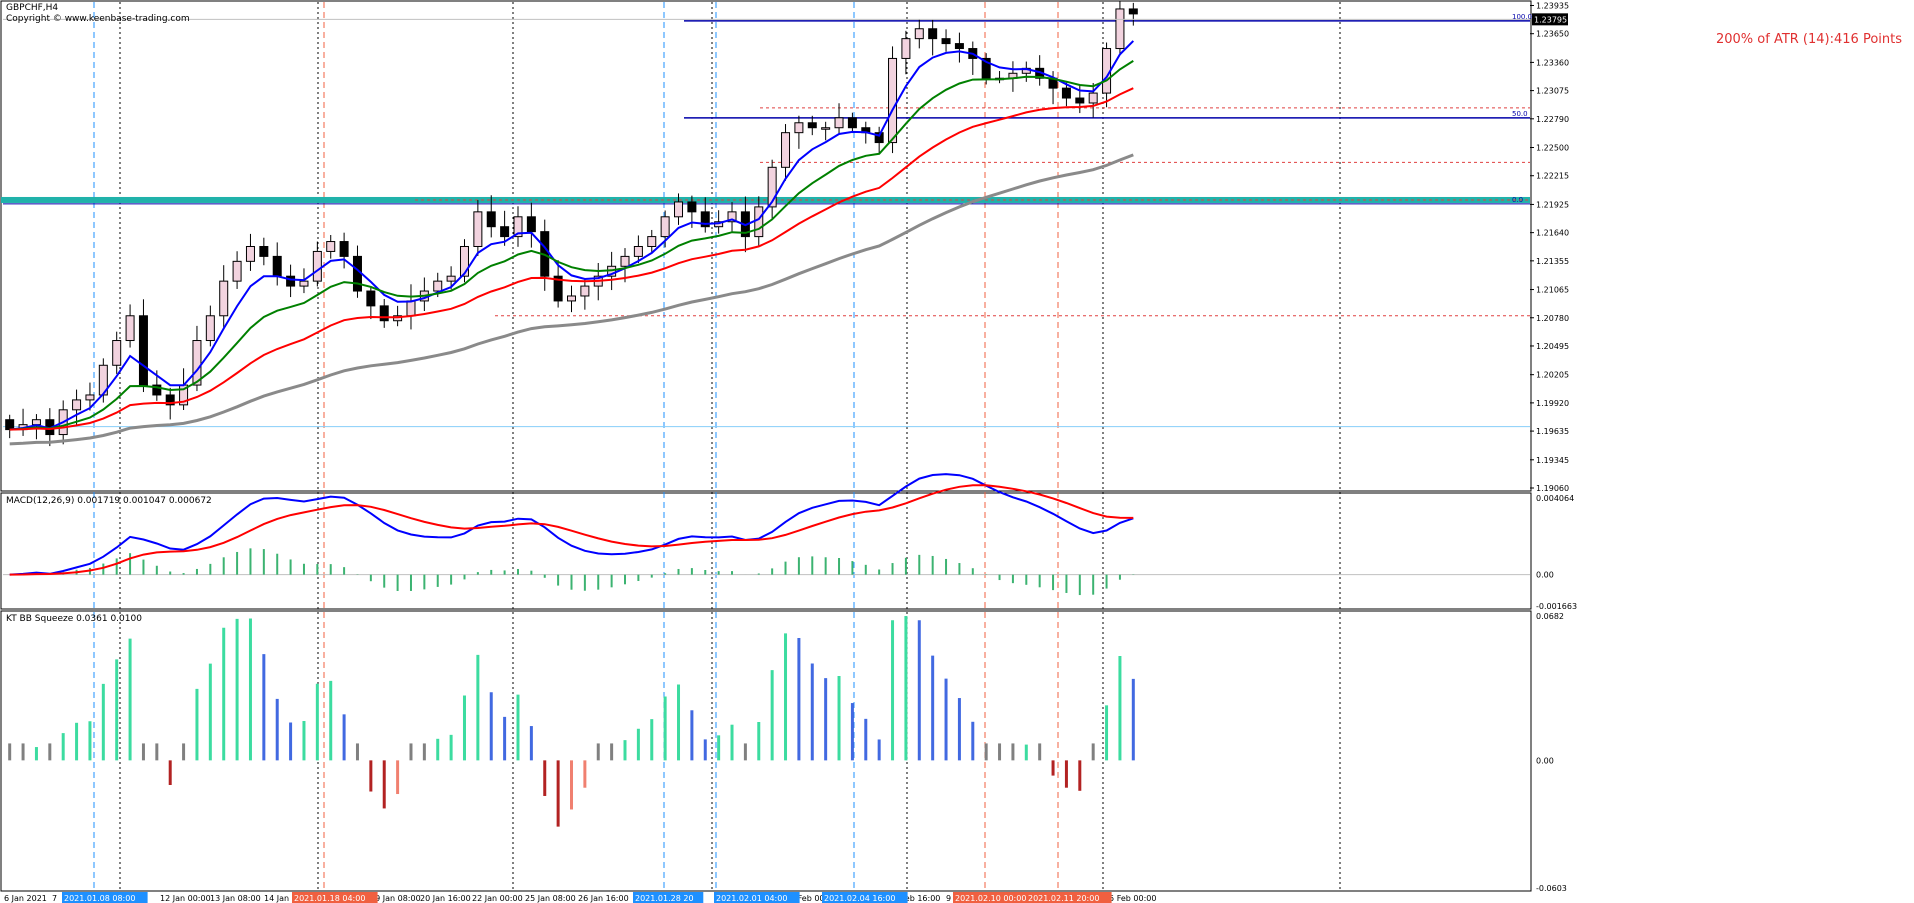 The image size is (1914, 903). What do you see at coordinates (25, 898) in the screenshot?
I see `time-tick-0: 6 Jan 2021` at bounding box center [25, 898].